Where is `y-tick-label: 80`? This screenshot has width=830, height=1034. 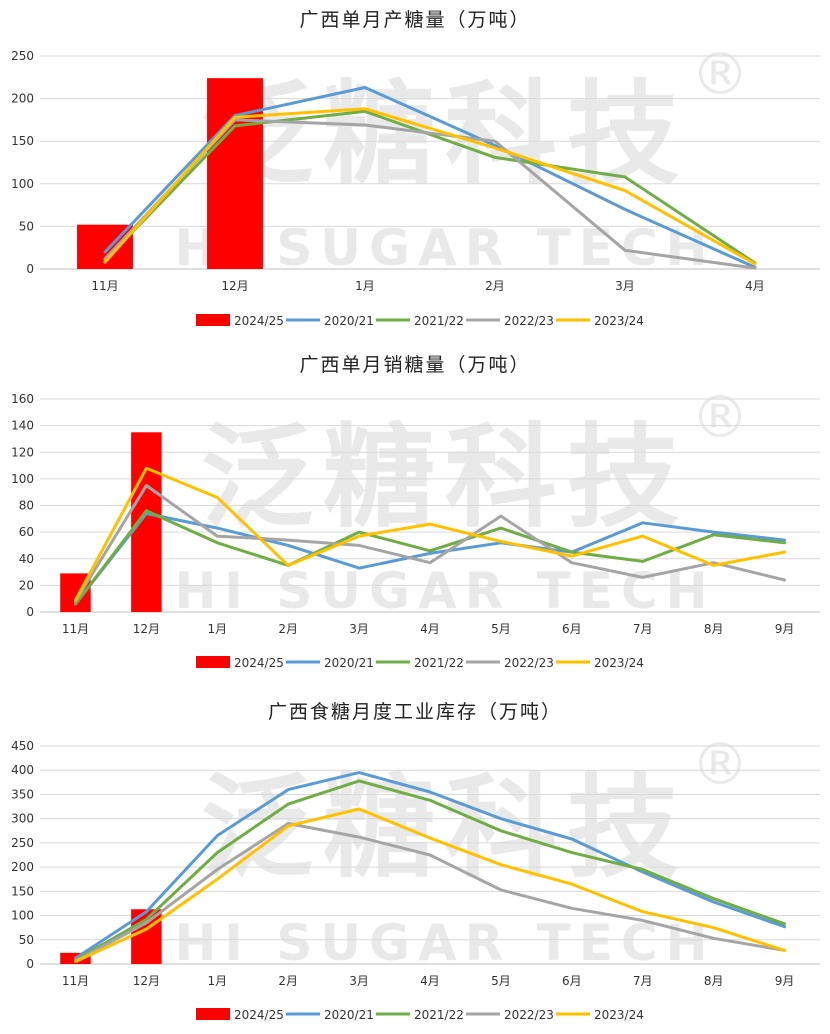
y-tick-label: 80 is located at coordinates (26, 506).